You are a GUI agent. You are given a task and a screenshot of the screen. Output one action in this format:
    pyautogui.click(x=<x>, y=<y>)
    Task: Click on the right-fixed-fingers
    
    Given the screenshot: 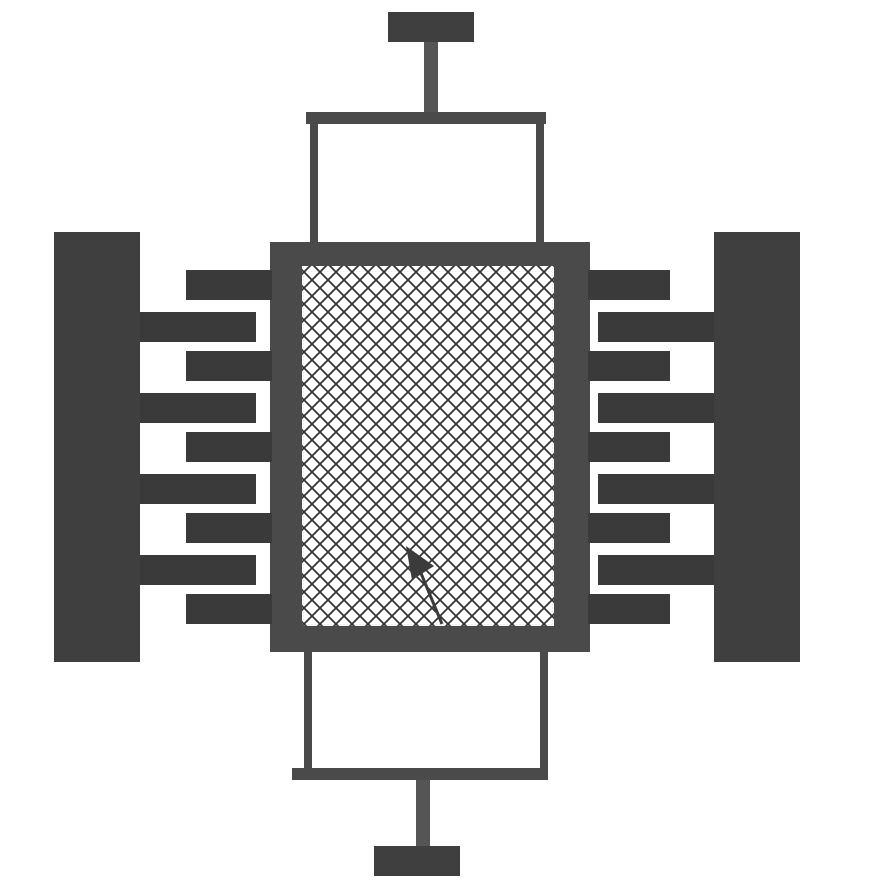 What is the action you would take?
    pyautogui.click(x=656, y=448)
    